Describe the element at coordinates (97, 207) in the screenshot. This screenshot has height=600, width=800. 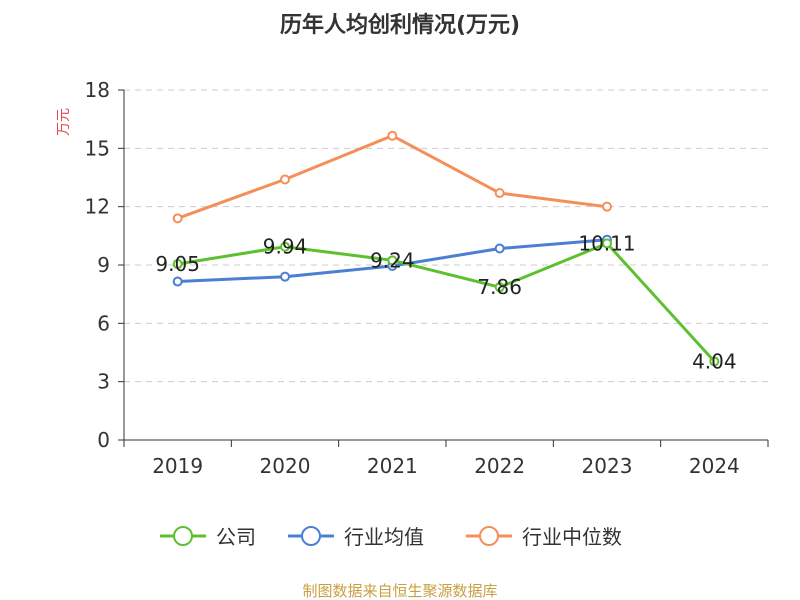
I see `y-tick-label: 12` at that location.